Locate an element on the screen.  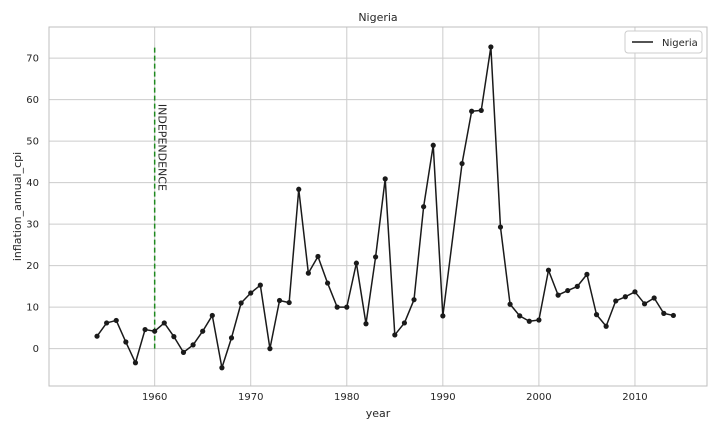
legend: Nigeria is located at coordinates (663, 42).